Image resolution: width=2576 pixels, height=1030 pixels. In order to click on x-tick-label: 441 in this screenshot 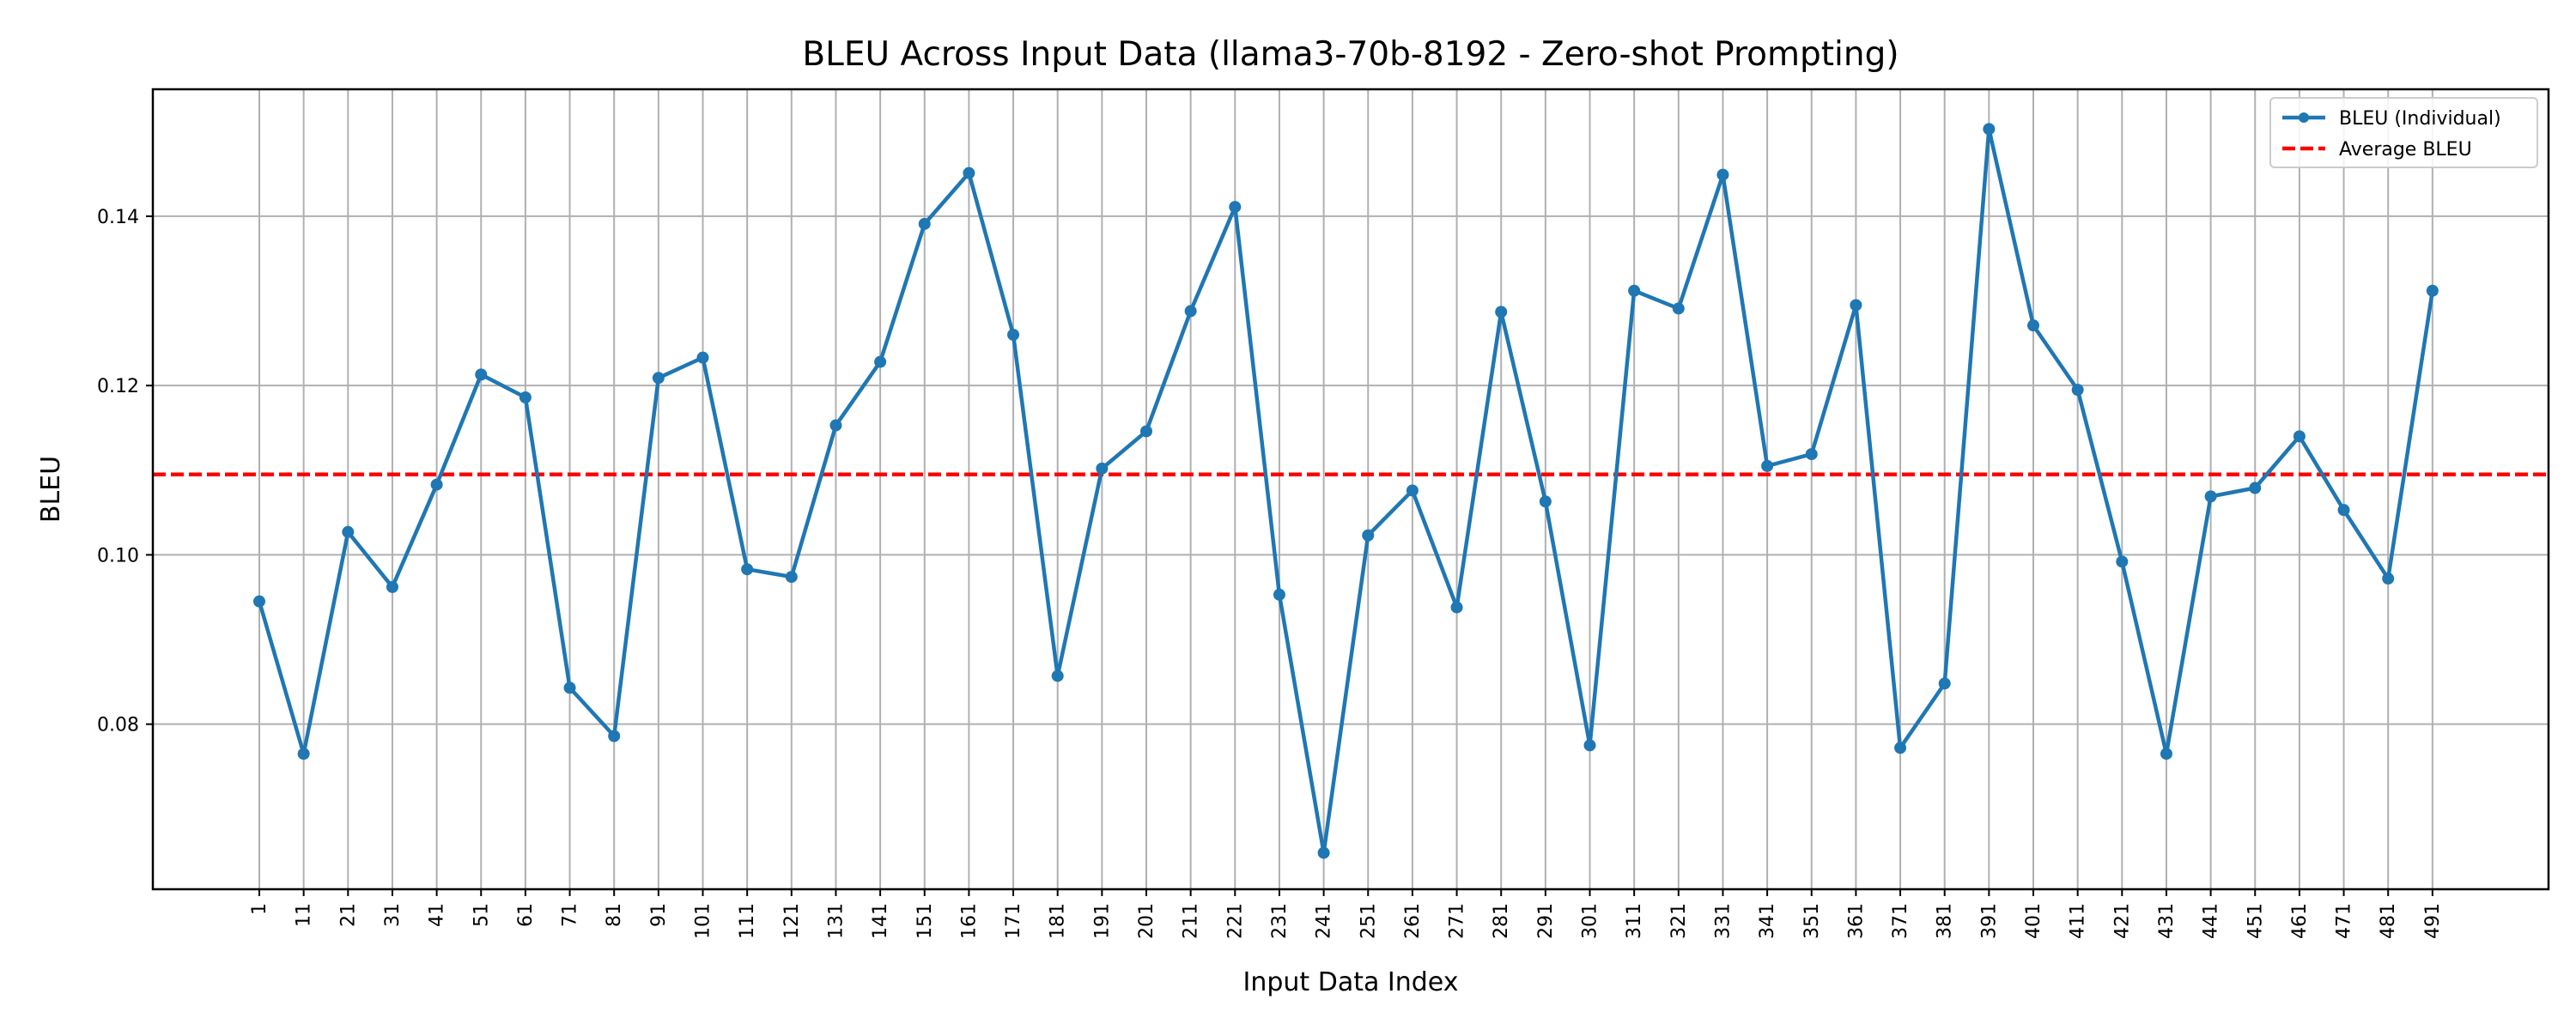, I will do `click(2211, 921)`.